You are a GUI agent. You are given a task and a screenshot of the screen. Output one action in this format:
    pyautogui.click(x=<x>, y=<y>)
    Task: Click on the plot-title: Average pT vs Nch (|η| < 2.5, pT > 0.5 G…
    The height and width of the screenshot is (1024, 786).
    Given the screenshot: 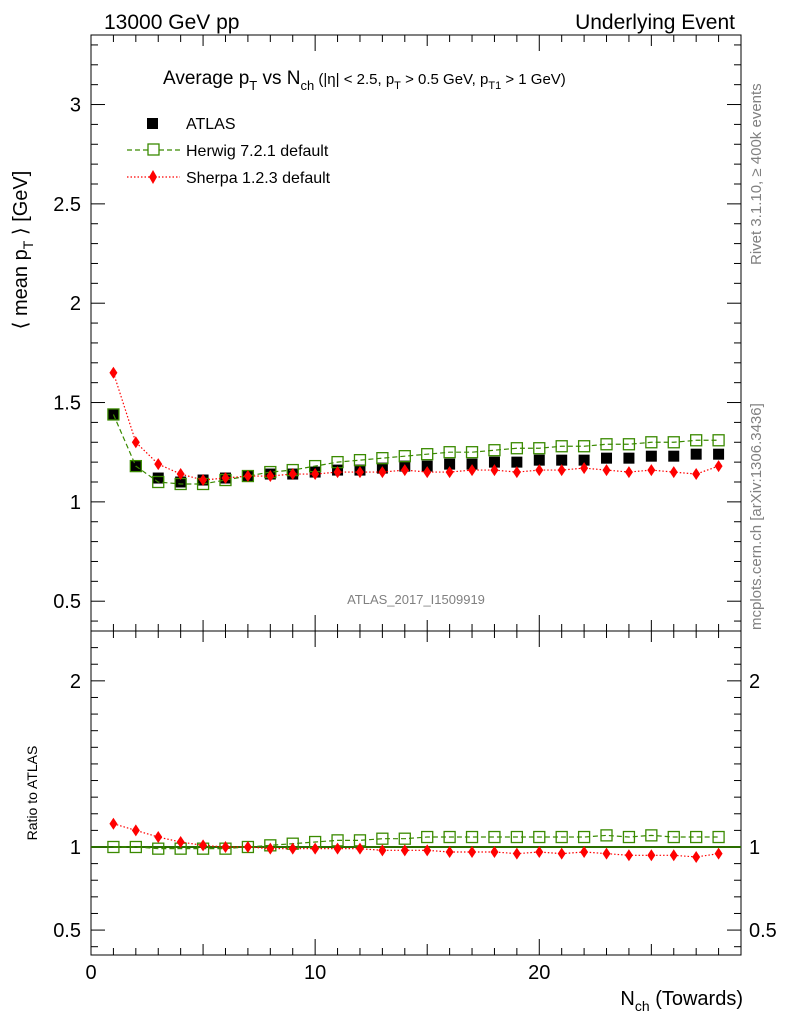 What is the action you would take?
    pyautogui.click(x=364, y=80)
    